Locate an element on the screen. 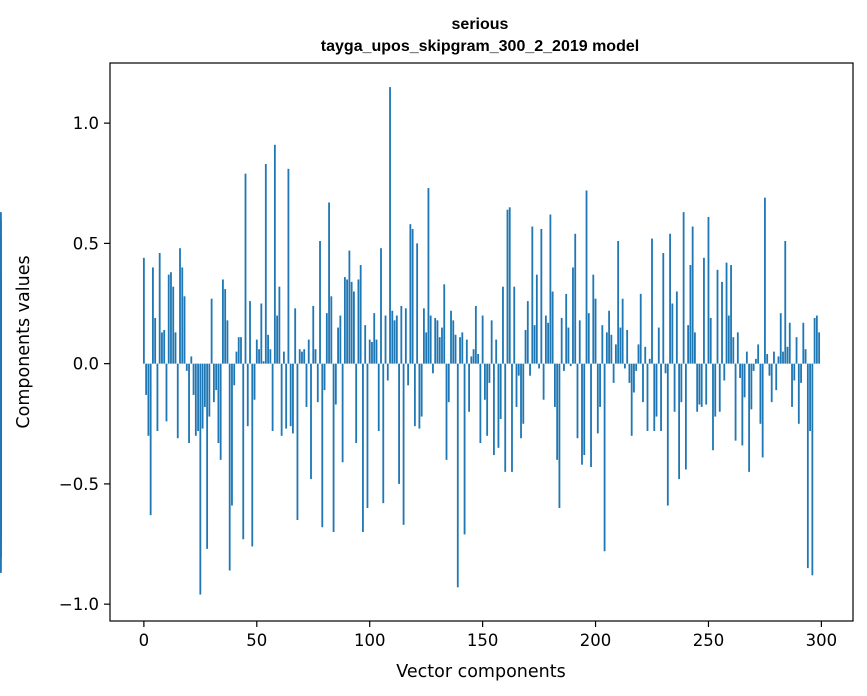 The height and width of the screenshot is (696, 867). y-tick-label: 1.0 is located at coordinates (86, 123).